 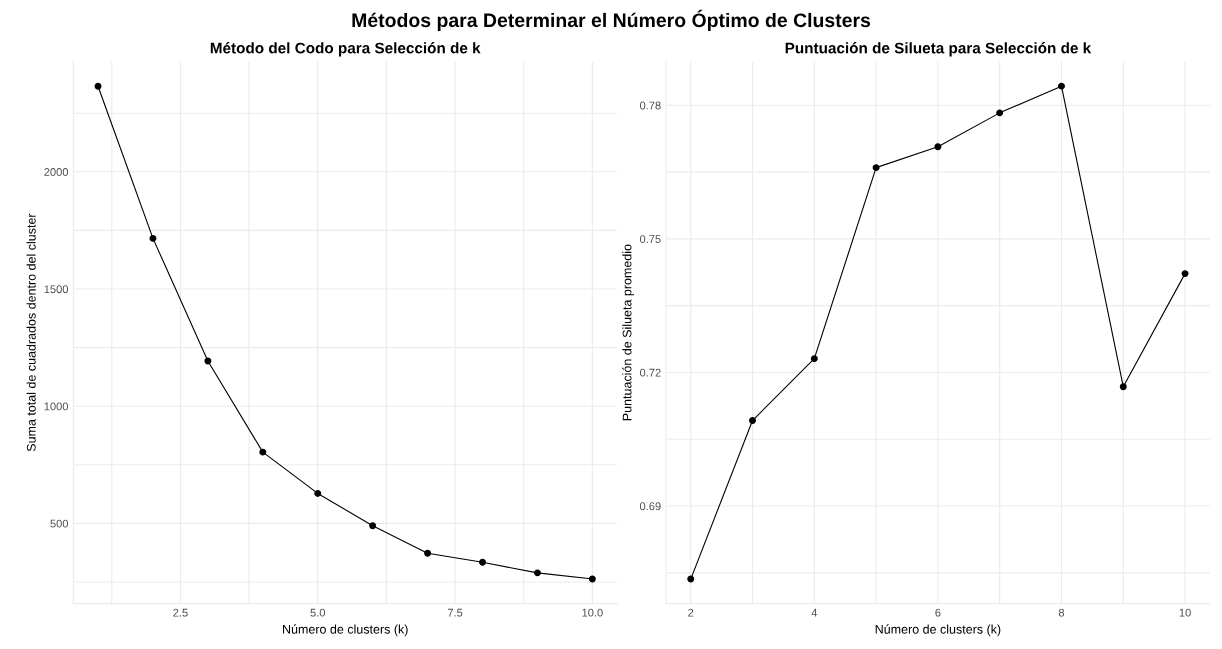 I want to click on x-tick-label: 2.5, so click(x=180, y=612).